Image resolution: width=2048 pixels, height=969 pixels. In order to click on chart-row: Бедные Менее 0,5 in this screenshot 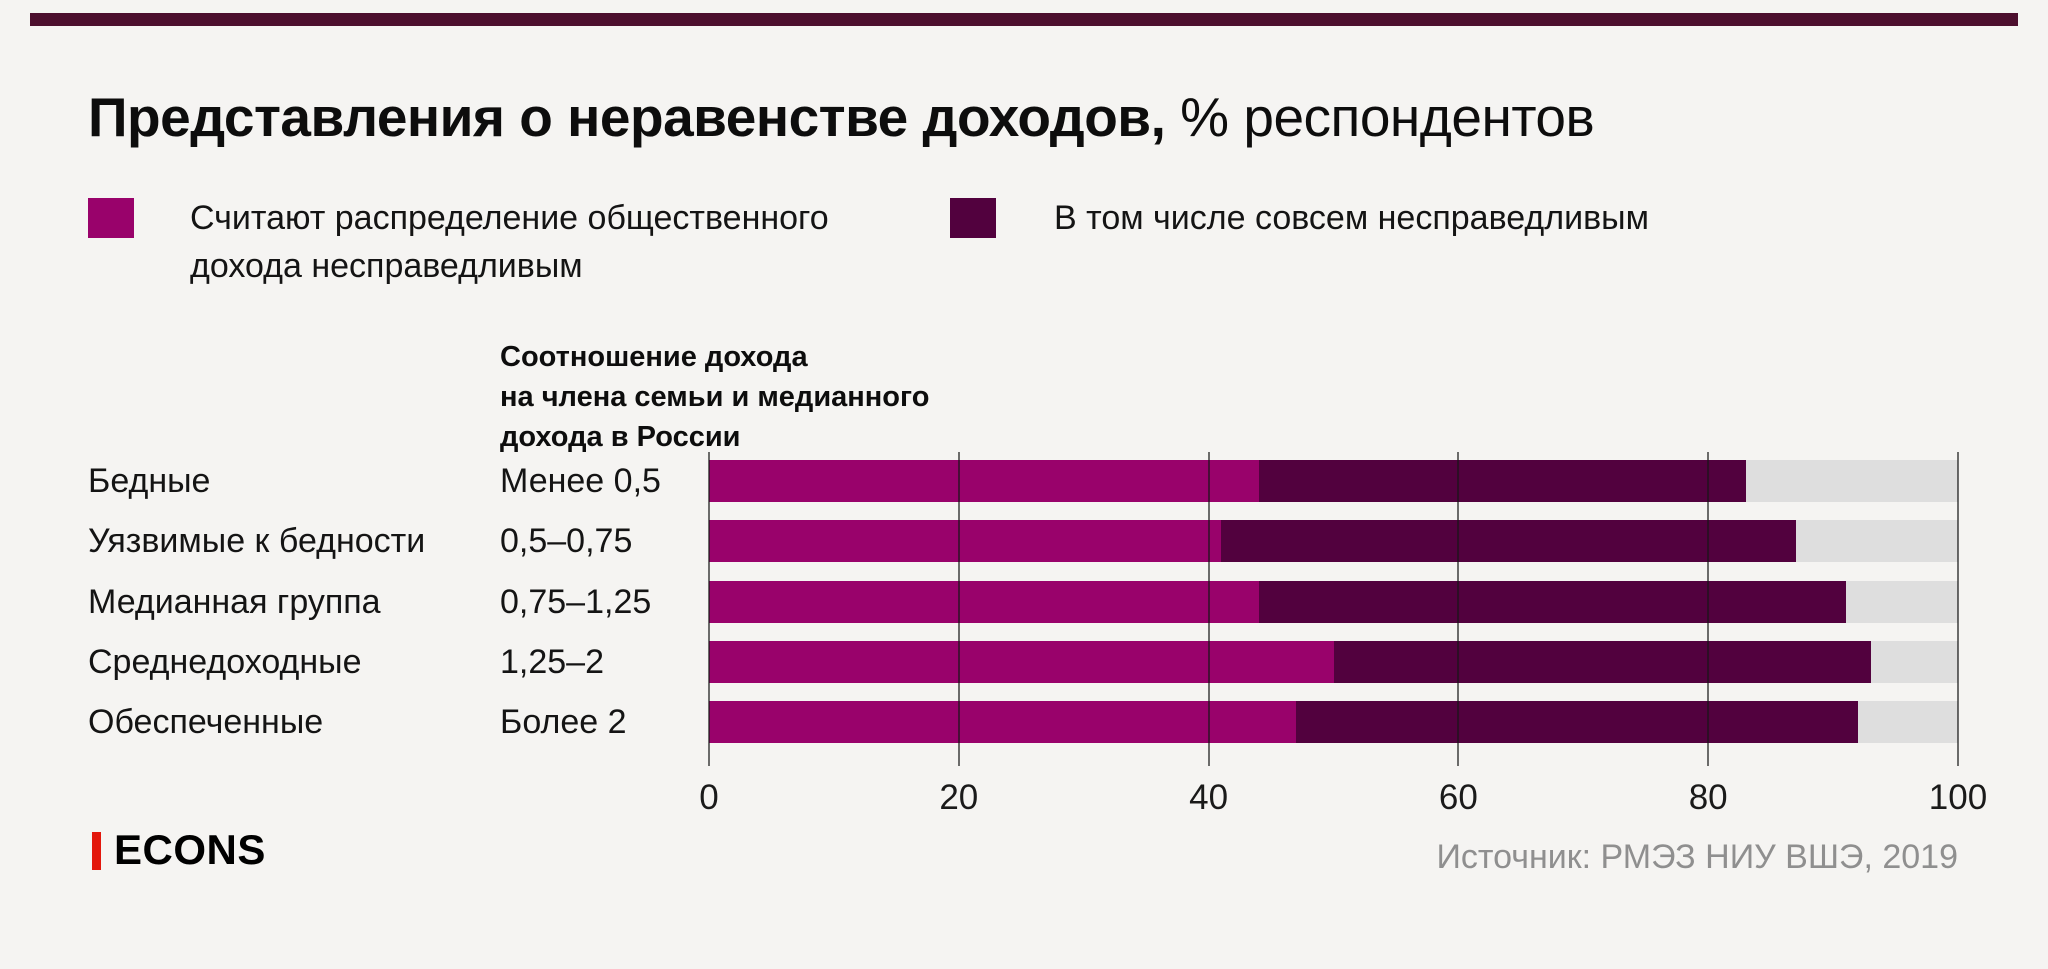, I will do `click(1024, 481)`.